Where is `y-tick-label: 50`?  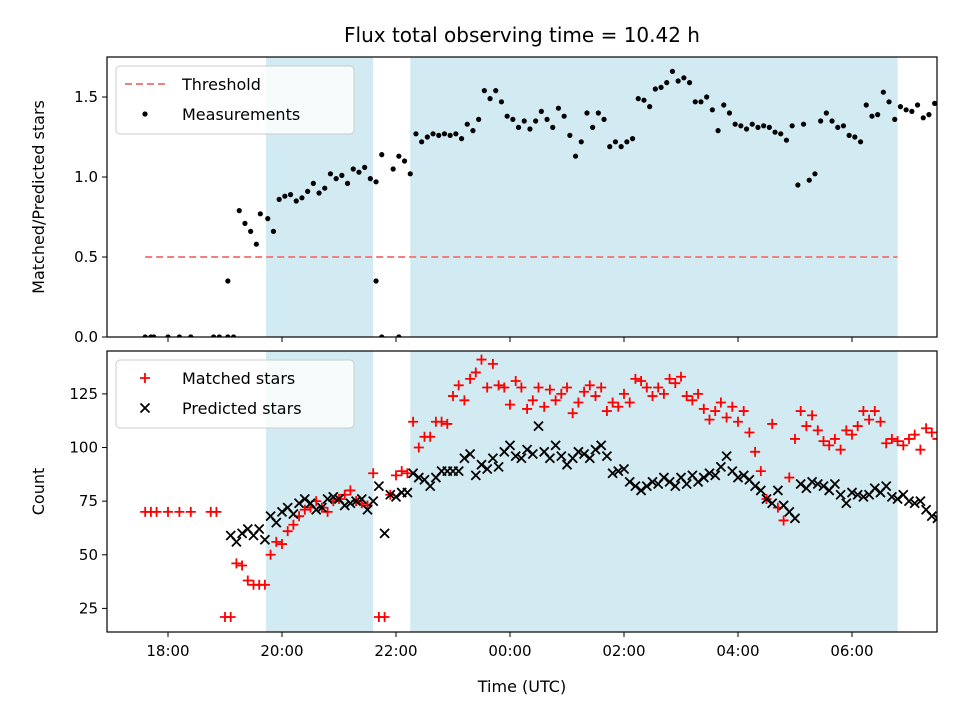
y-tick-label: 50 is located at coordinates (88, 555).